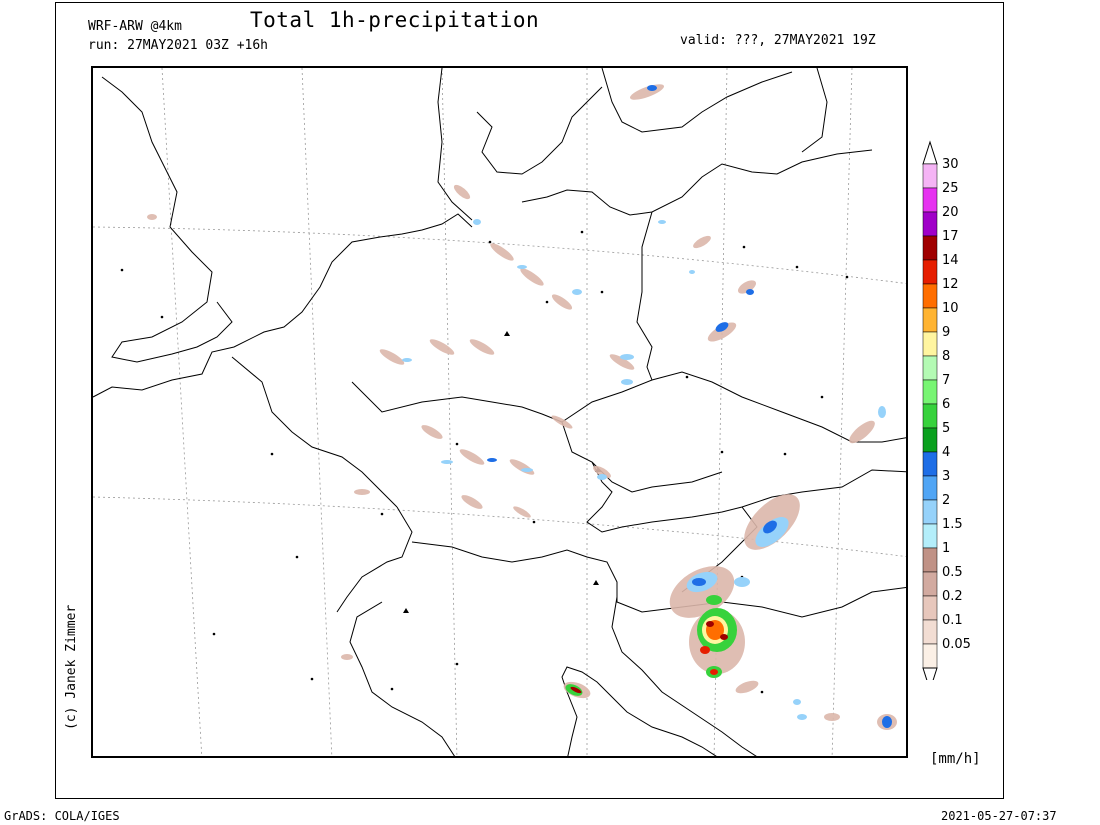 This screenshot has height=825, width=1100. What do you see at coordinates (178, 45) in the screenshot?
I see `run-label: run: 27MAY2021 03Z +16h` at bounding box center [178, 45].